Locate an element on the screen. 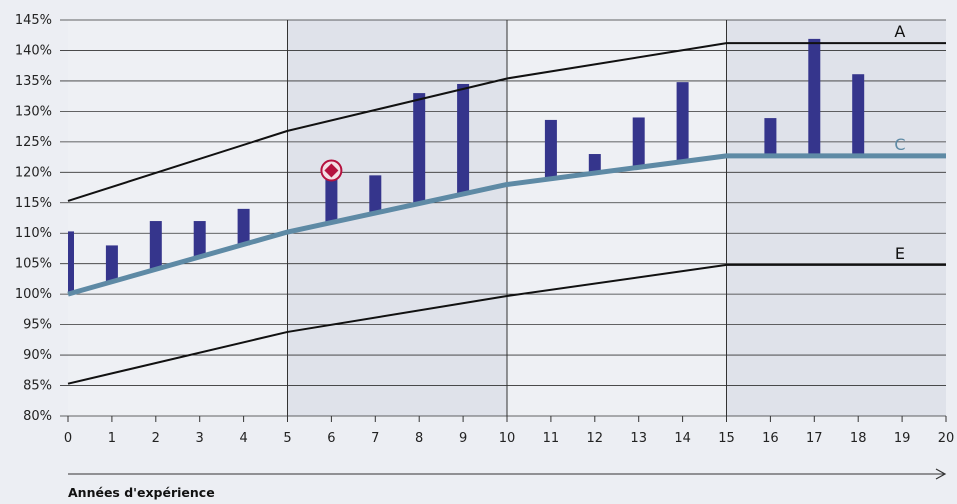 This screenshot has height=504, width=957. line-label-c: C is located at coordinates (899, 144).